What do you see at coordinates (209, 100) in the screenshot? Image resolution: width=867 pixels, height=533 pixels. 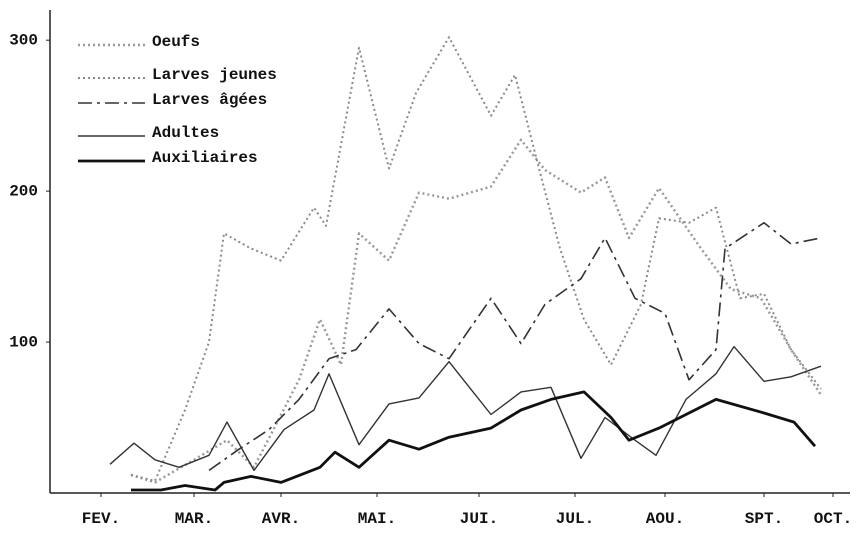 I see `legend-label: Larves âgées` at bounding box center [209, 100].